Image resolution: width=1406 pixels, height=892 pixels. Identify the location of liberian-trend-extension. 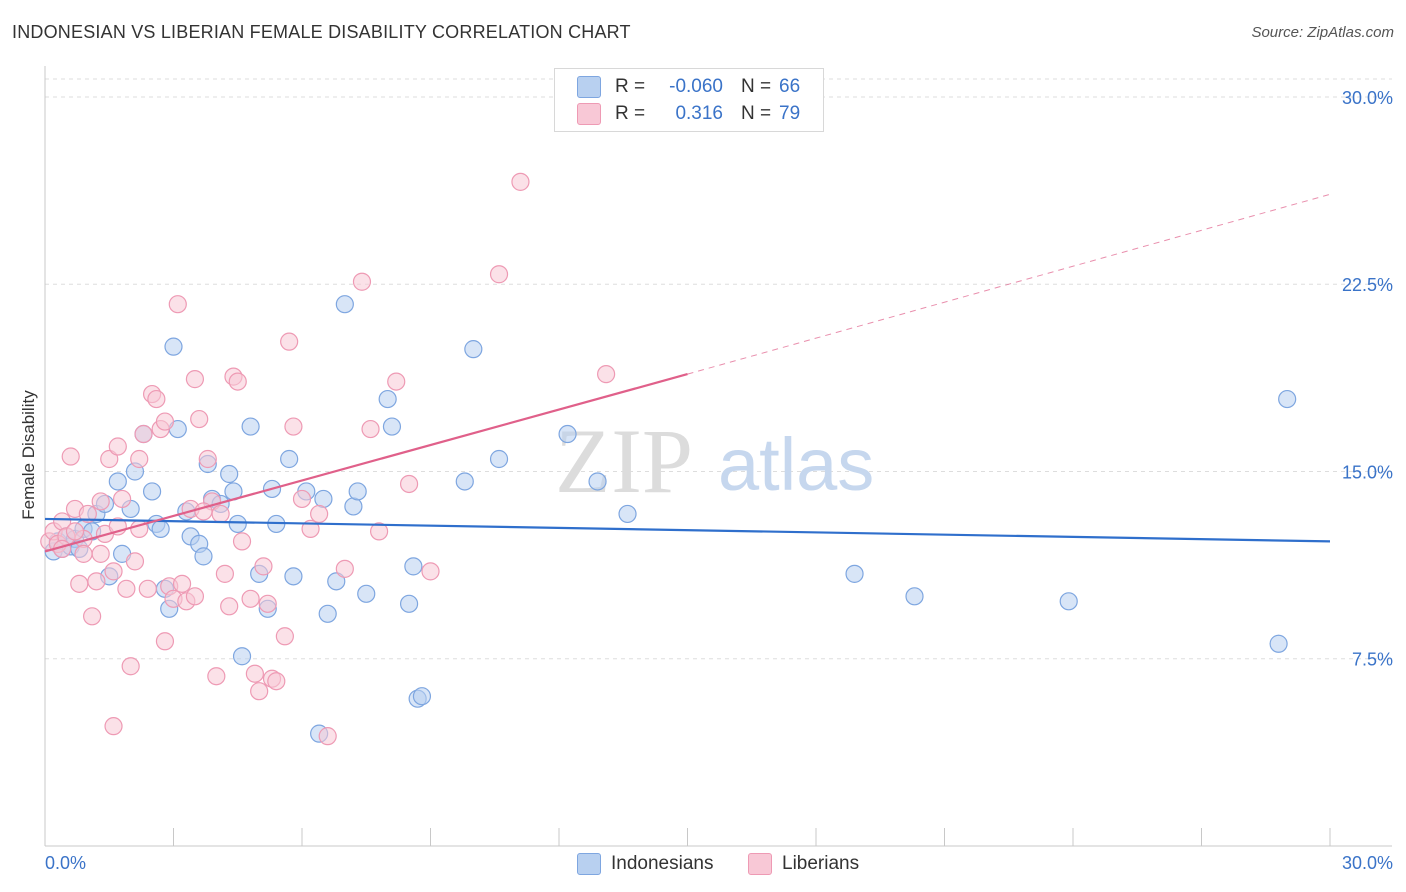
(1009, 284).